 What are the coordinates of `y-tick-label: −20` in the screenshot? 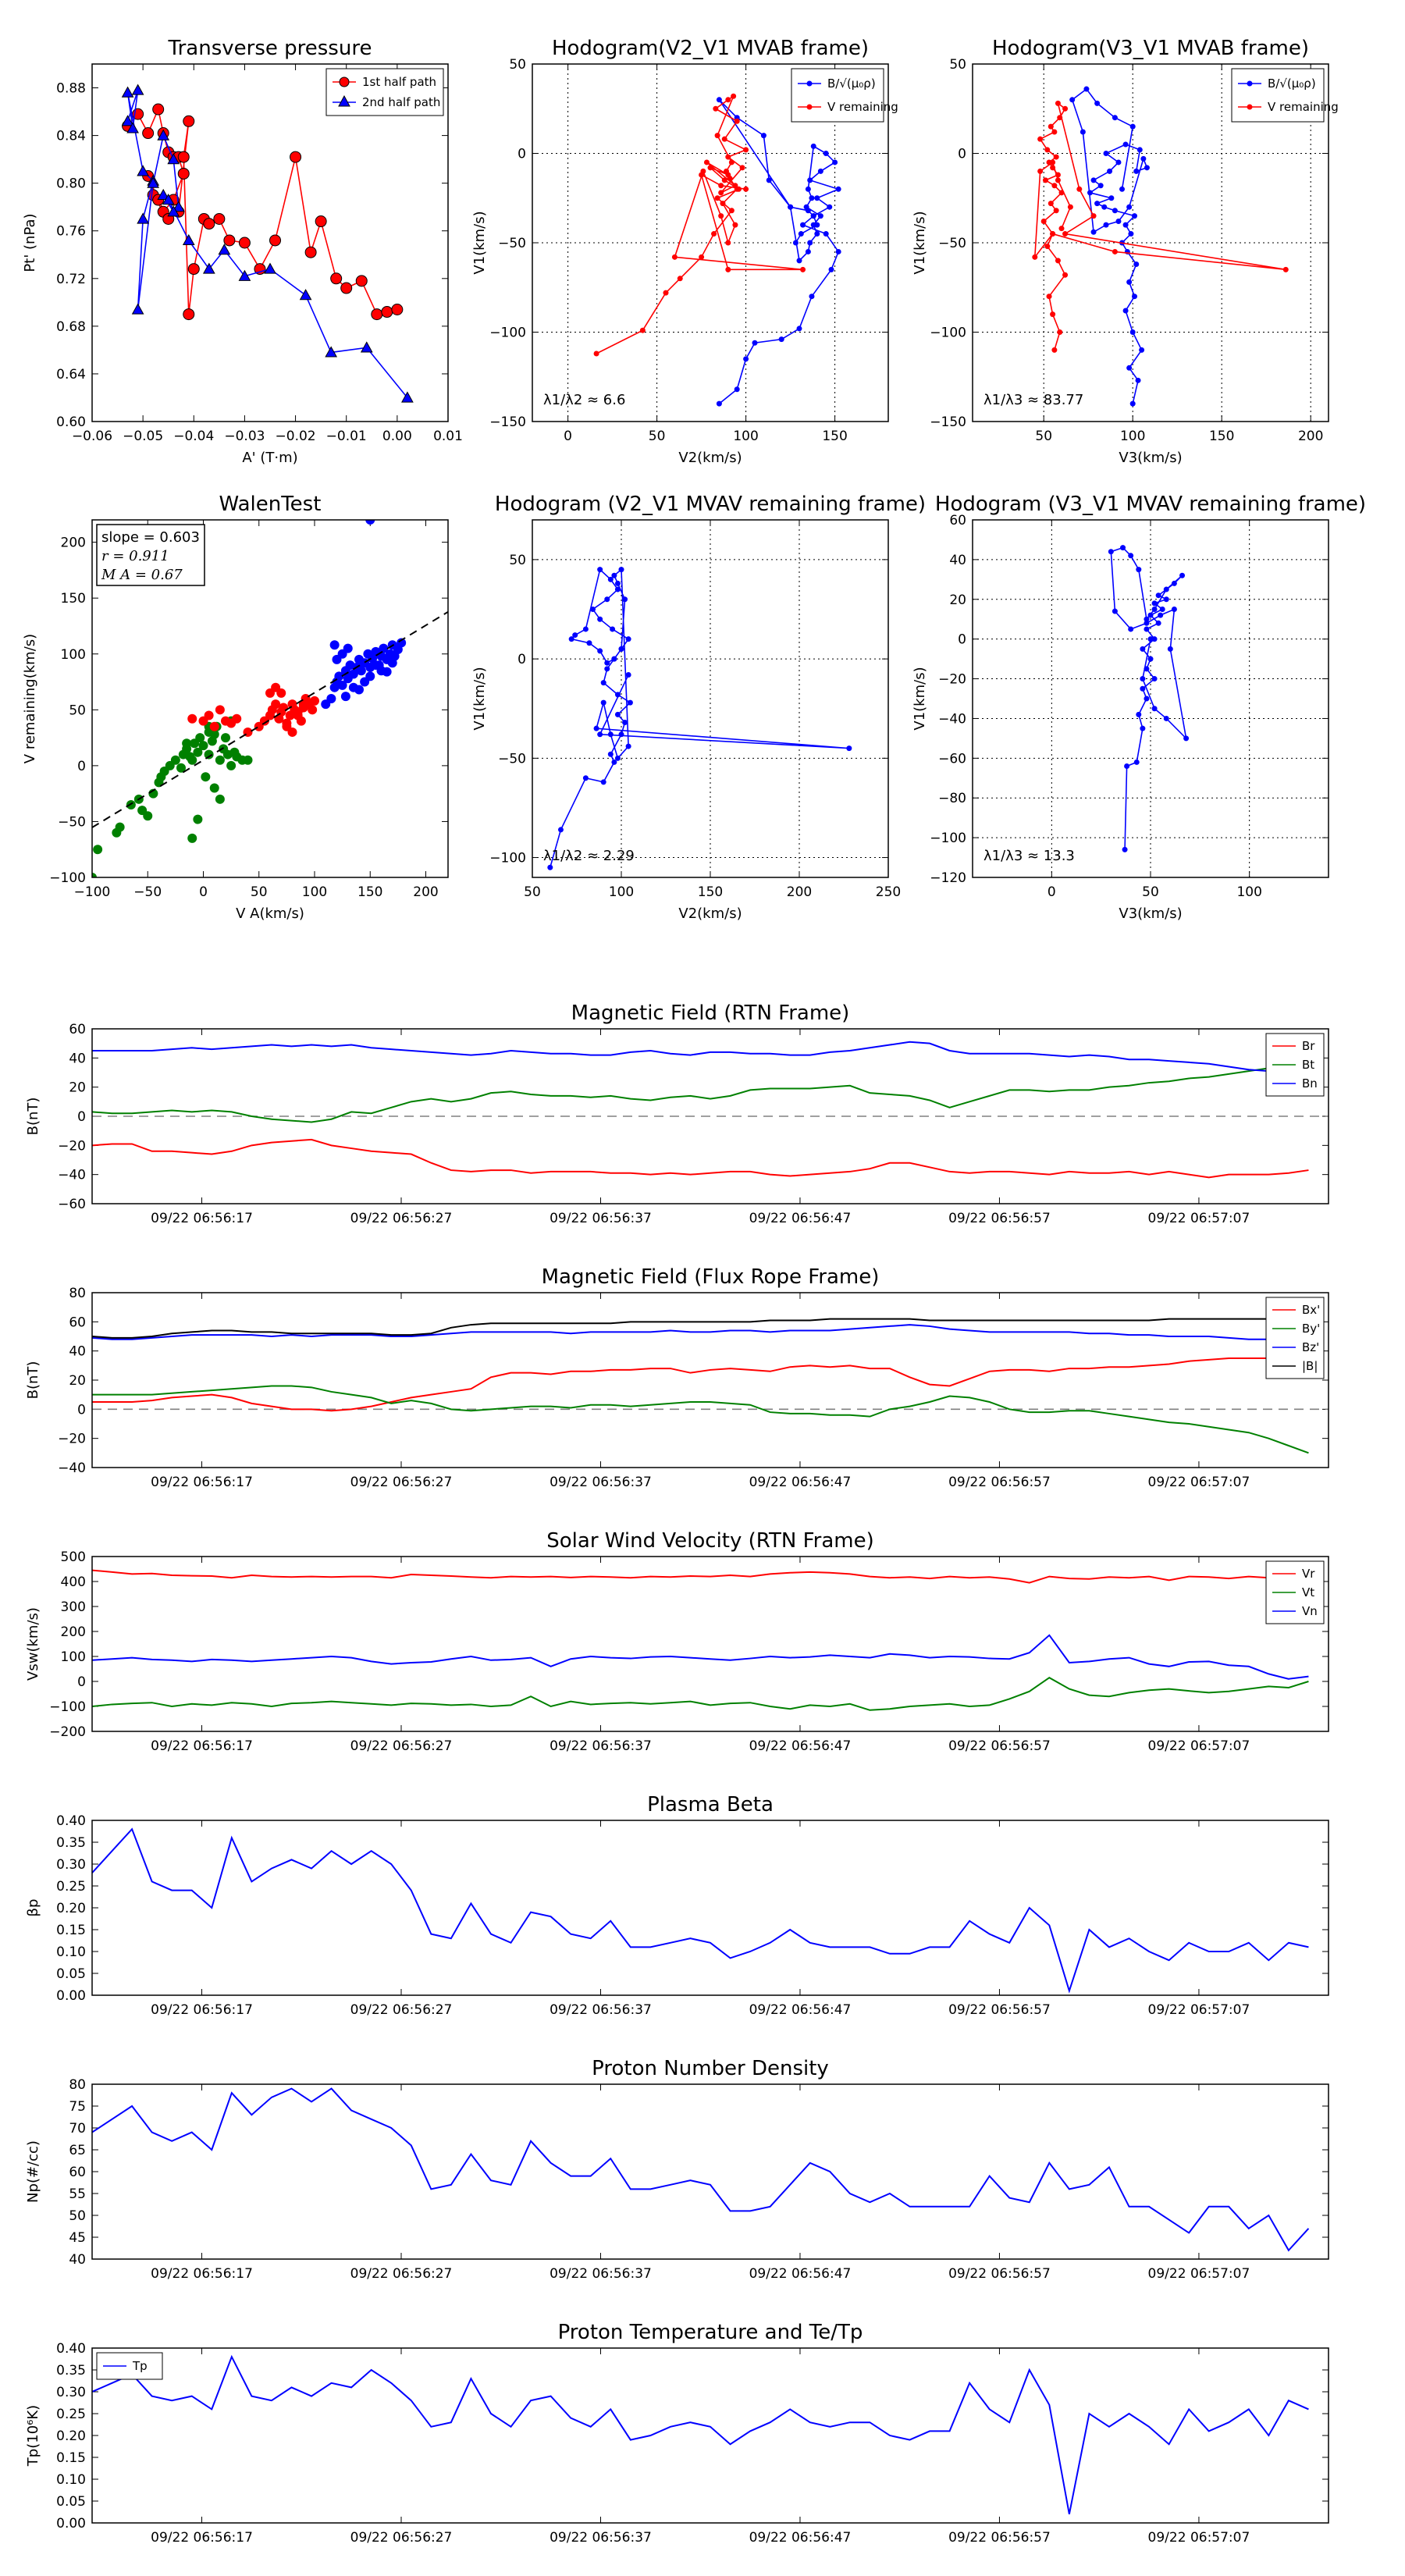 It's located at (72, 1146).